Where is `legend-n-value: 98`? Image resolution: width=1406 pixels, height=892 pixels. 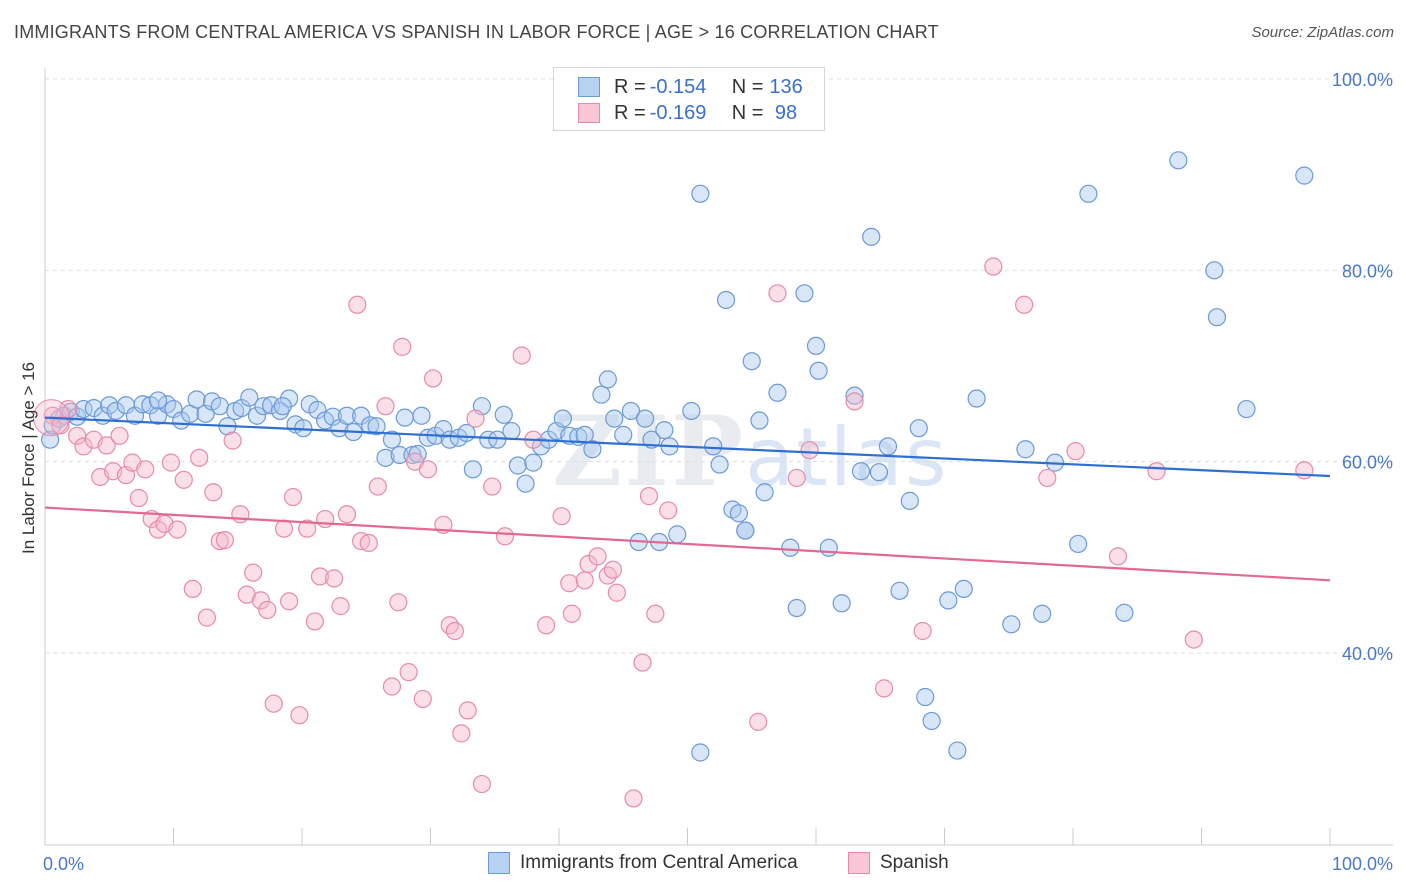 legend-n-value: 98 is located at coordinates (783, 112).